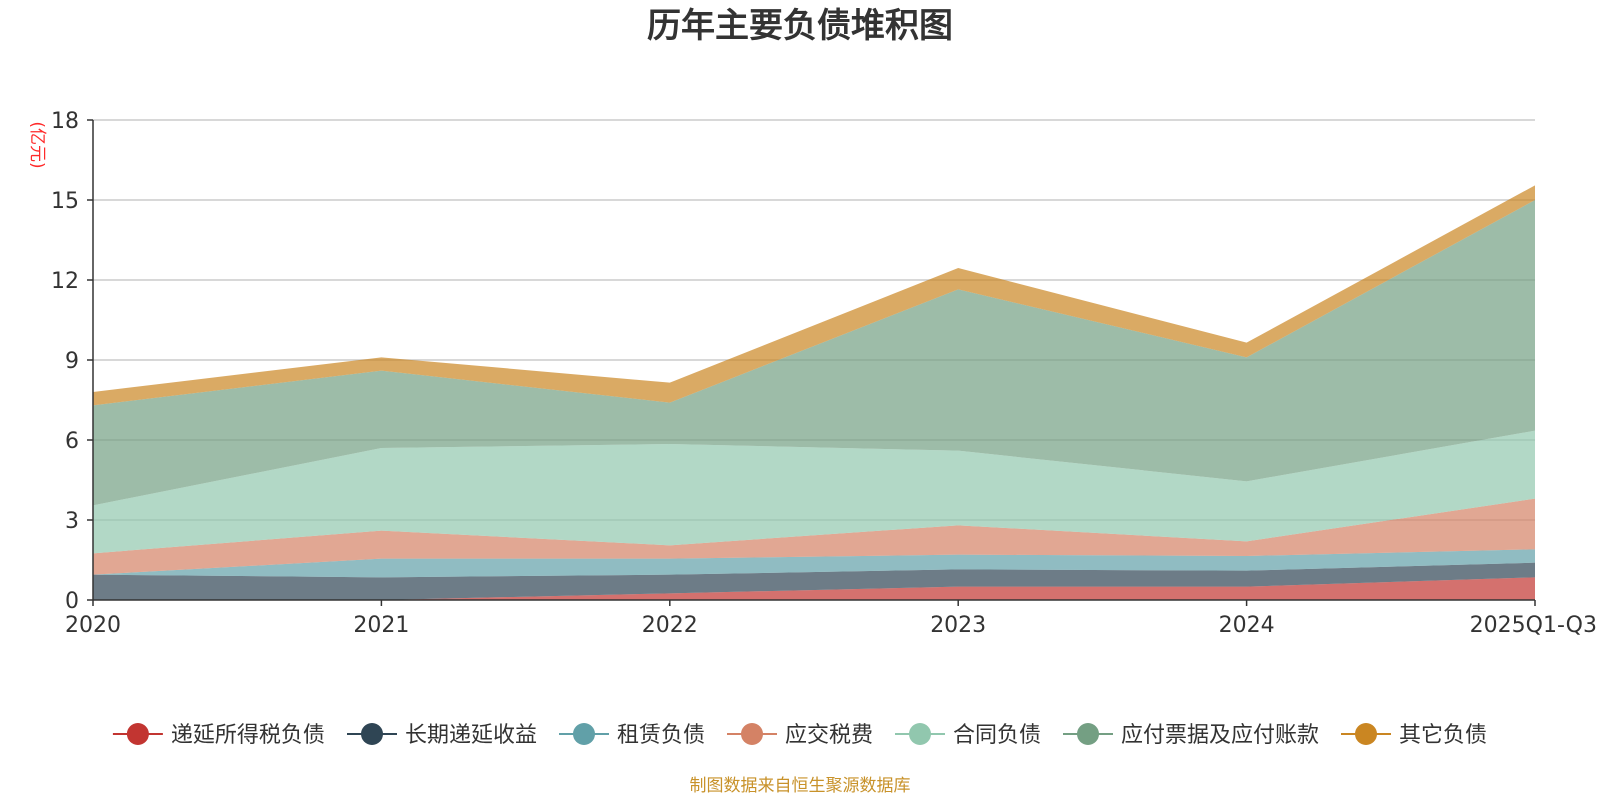  What do you see at coordinates (800, 786) in the screenshot?
I see `source-note: 制图数据来自恒生聚源数据库` at bounding box center [800, 786].